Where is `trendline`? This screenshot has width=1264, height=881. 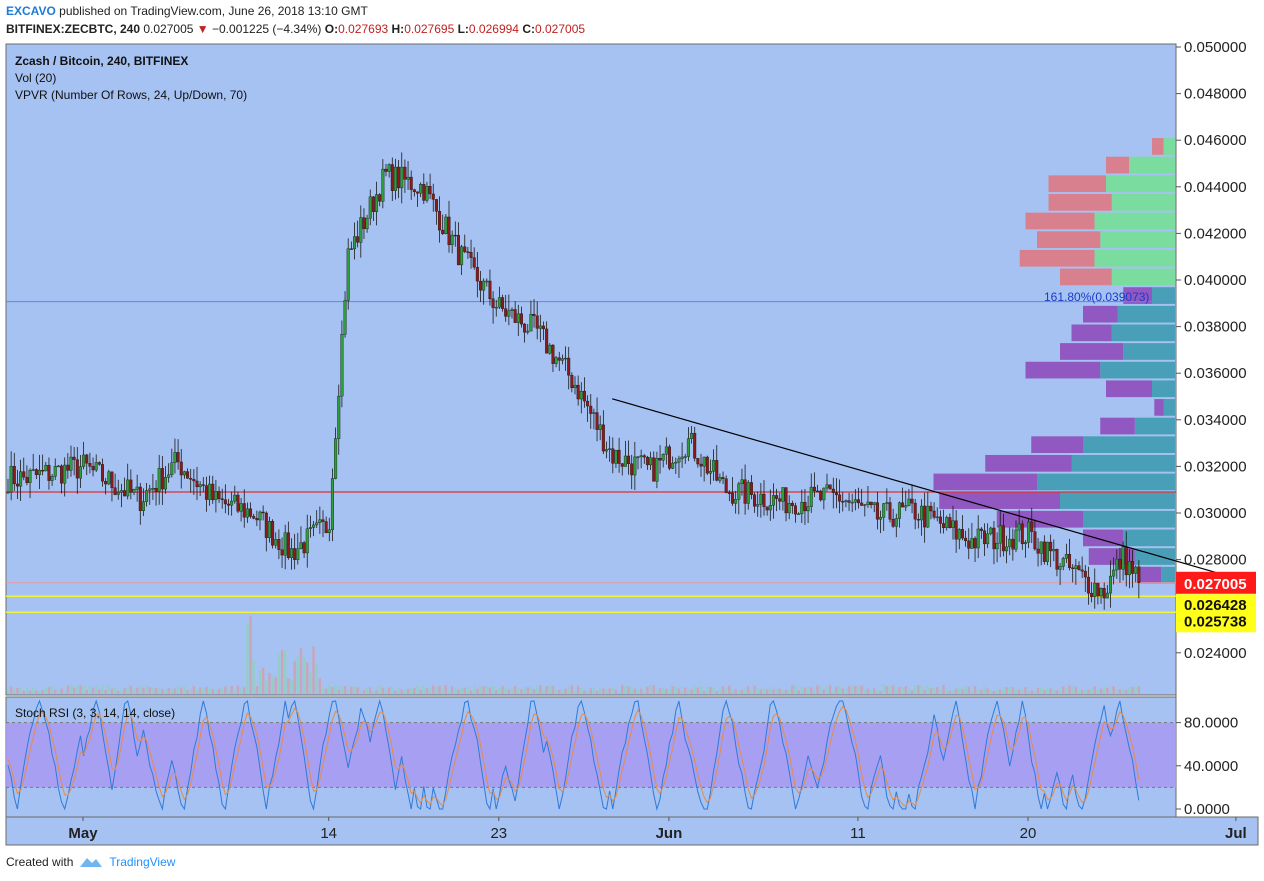
trendline is located at coordinates (928, 490).